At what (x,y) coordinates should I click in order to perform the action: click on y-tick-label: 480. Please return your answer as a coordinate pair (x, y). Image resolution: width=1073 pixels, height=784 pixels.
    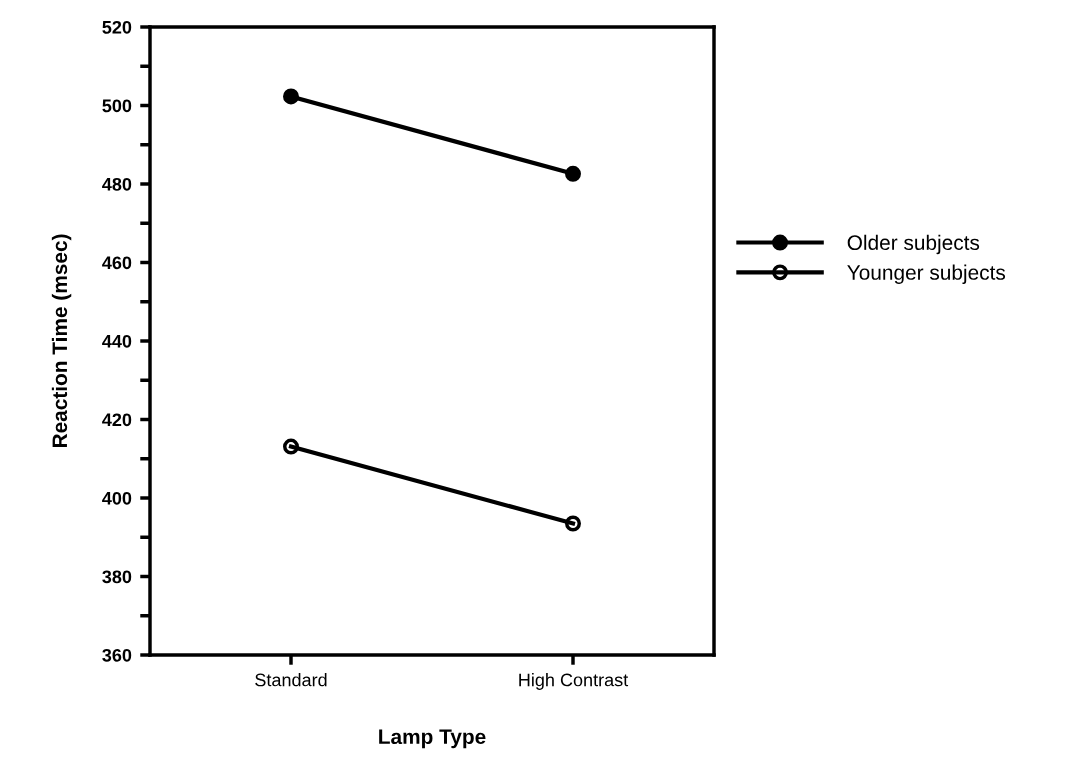
    Looking at the image, I should click on (117, 184).